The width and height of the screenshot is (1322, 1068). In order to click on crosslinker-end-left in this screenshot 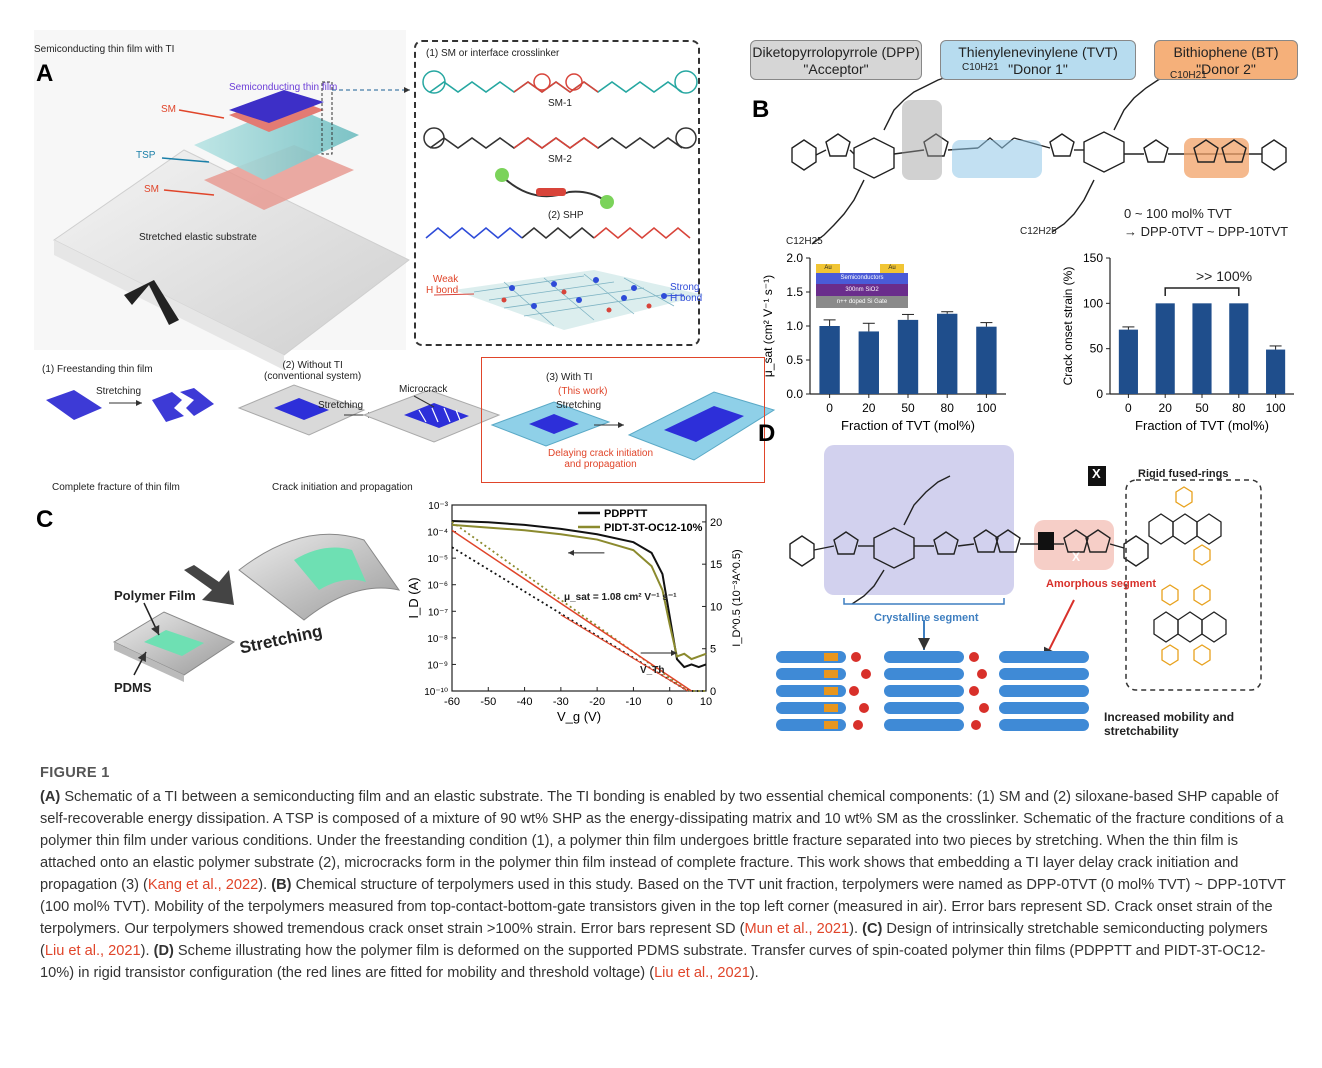, I will do `click(502, 175)`.